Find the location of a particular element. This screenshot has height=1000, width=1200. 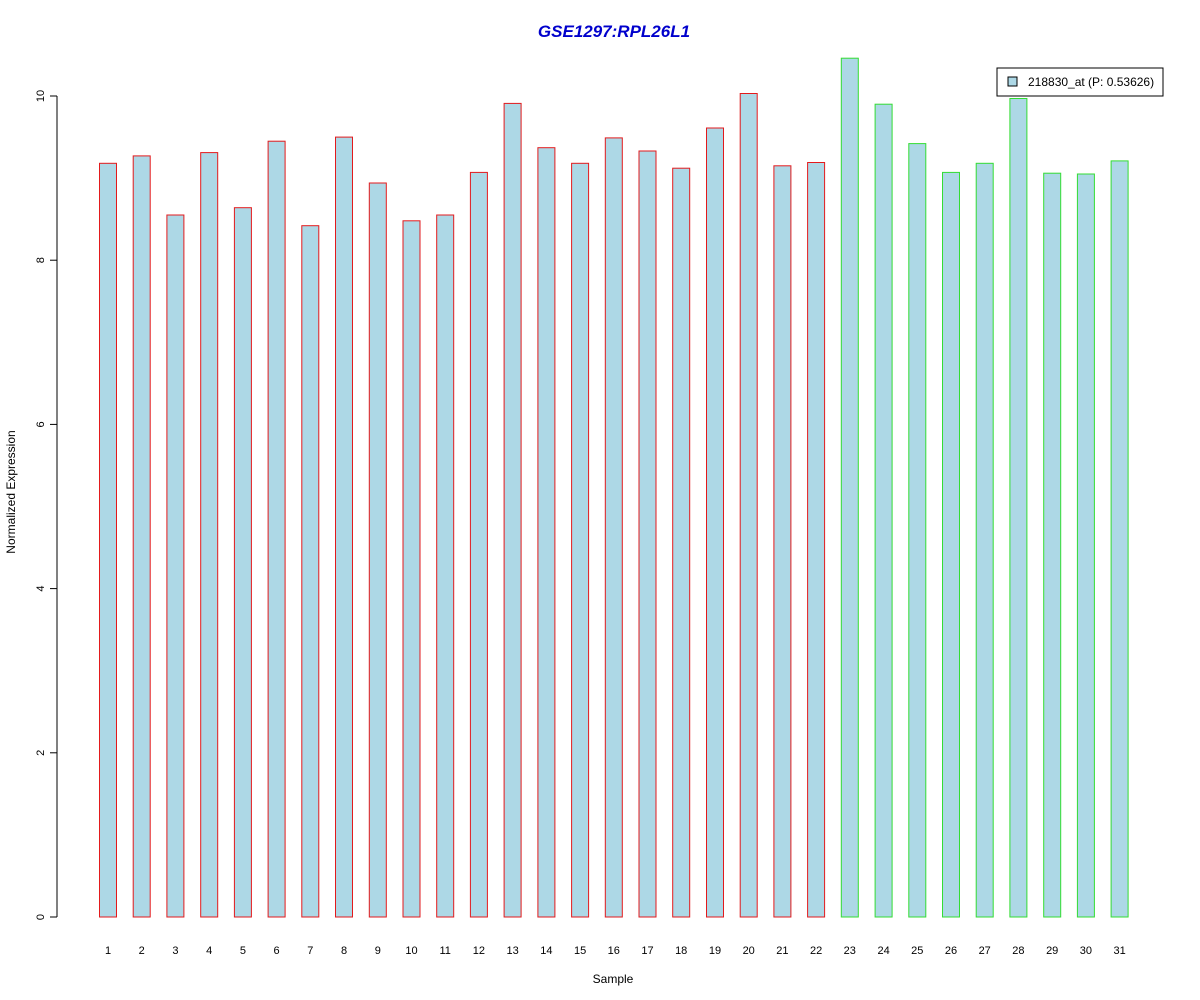

y-tick-label: 10 is located at coordinates (41, 96).